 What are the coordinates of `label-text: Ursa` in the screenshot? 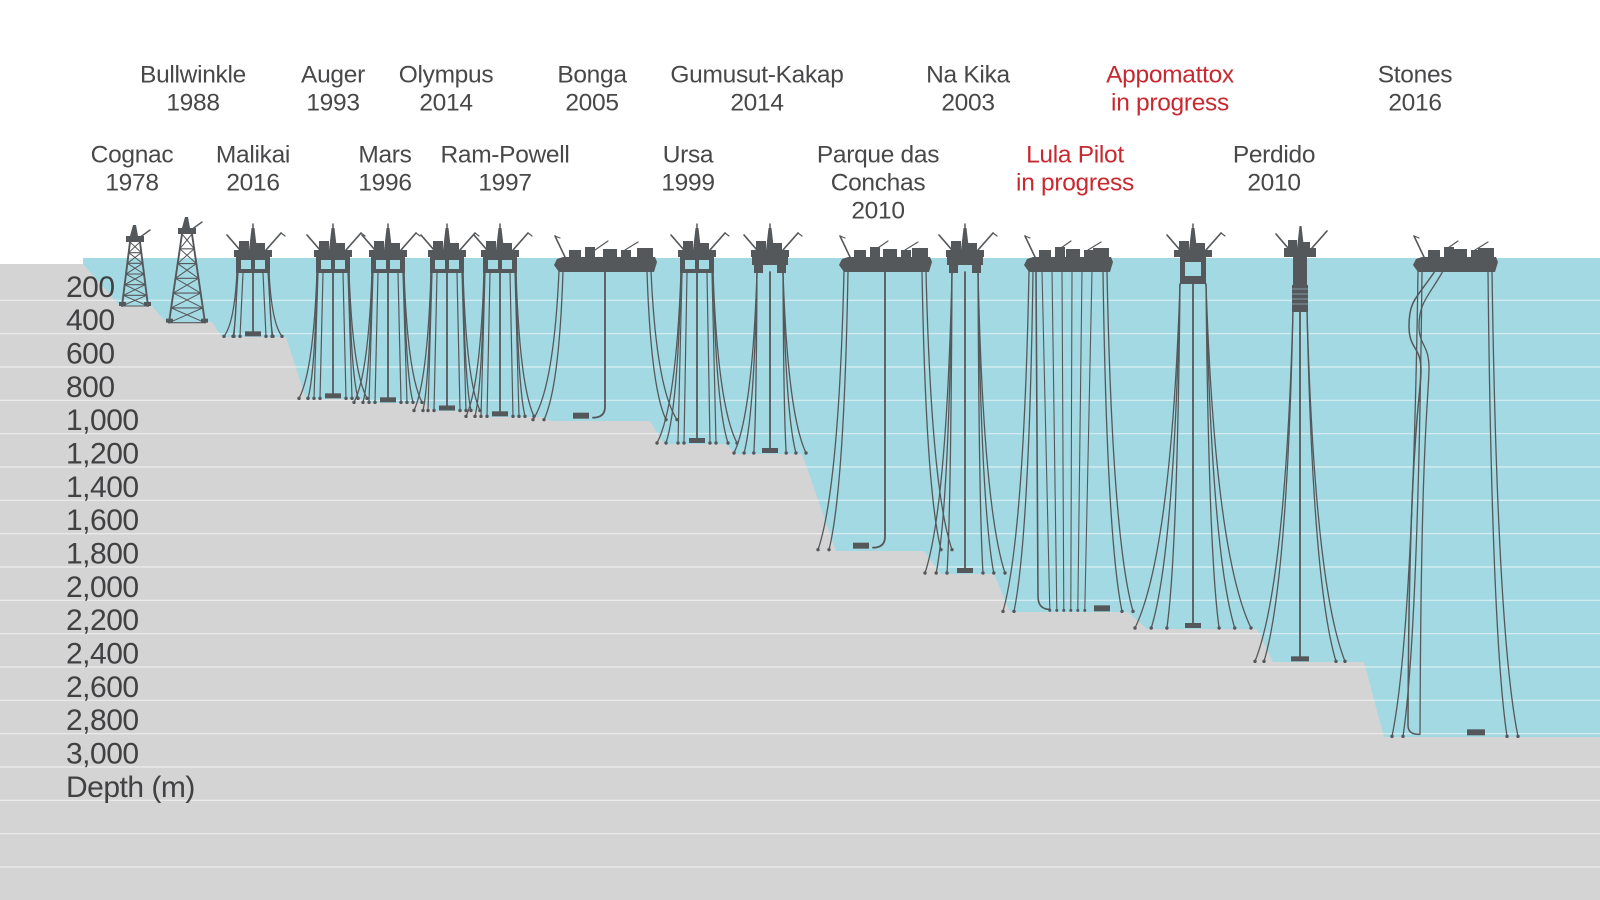 It's located at (688, 155).